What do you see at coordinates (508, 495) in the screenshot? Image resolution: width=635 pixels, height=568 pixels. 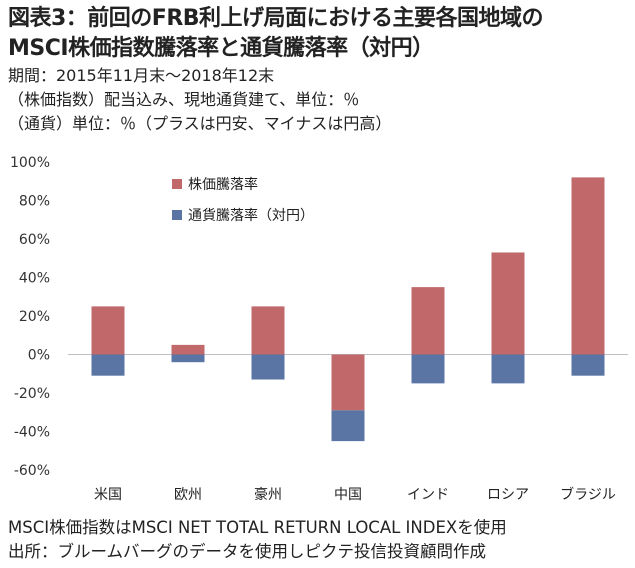 I see `category-label: ロシア` at bounding box center [508, 495].